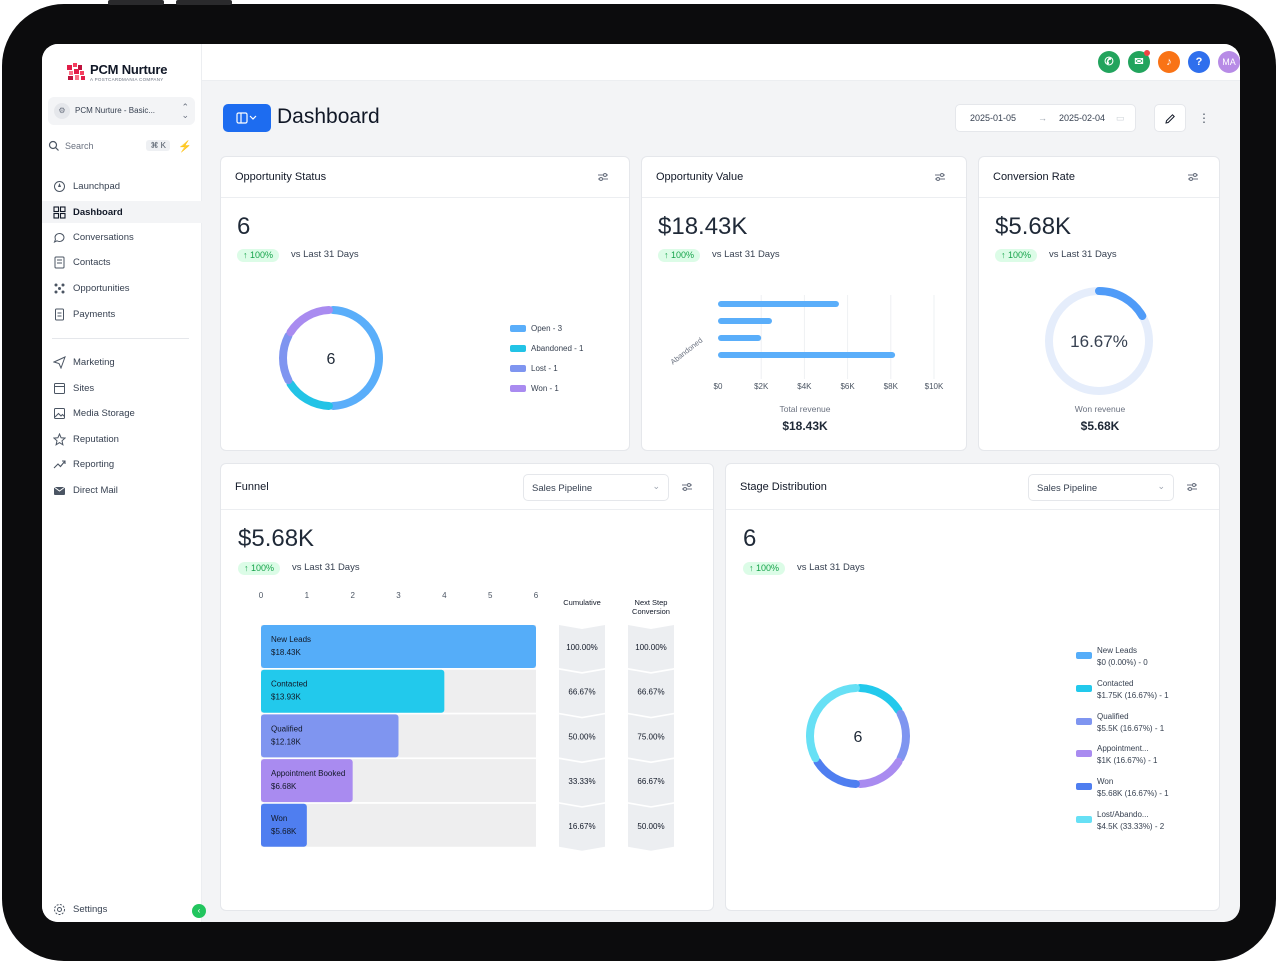 This screenshot has height=961, width=1277. Describe the element at coordinates (581, 781) in the screenshot. I see `cumulative-value: 33.33%` at that location.